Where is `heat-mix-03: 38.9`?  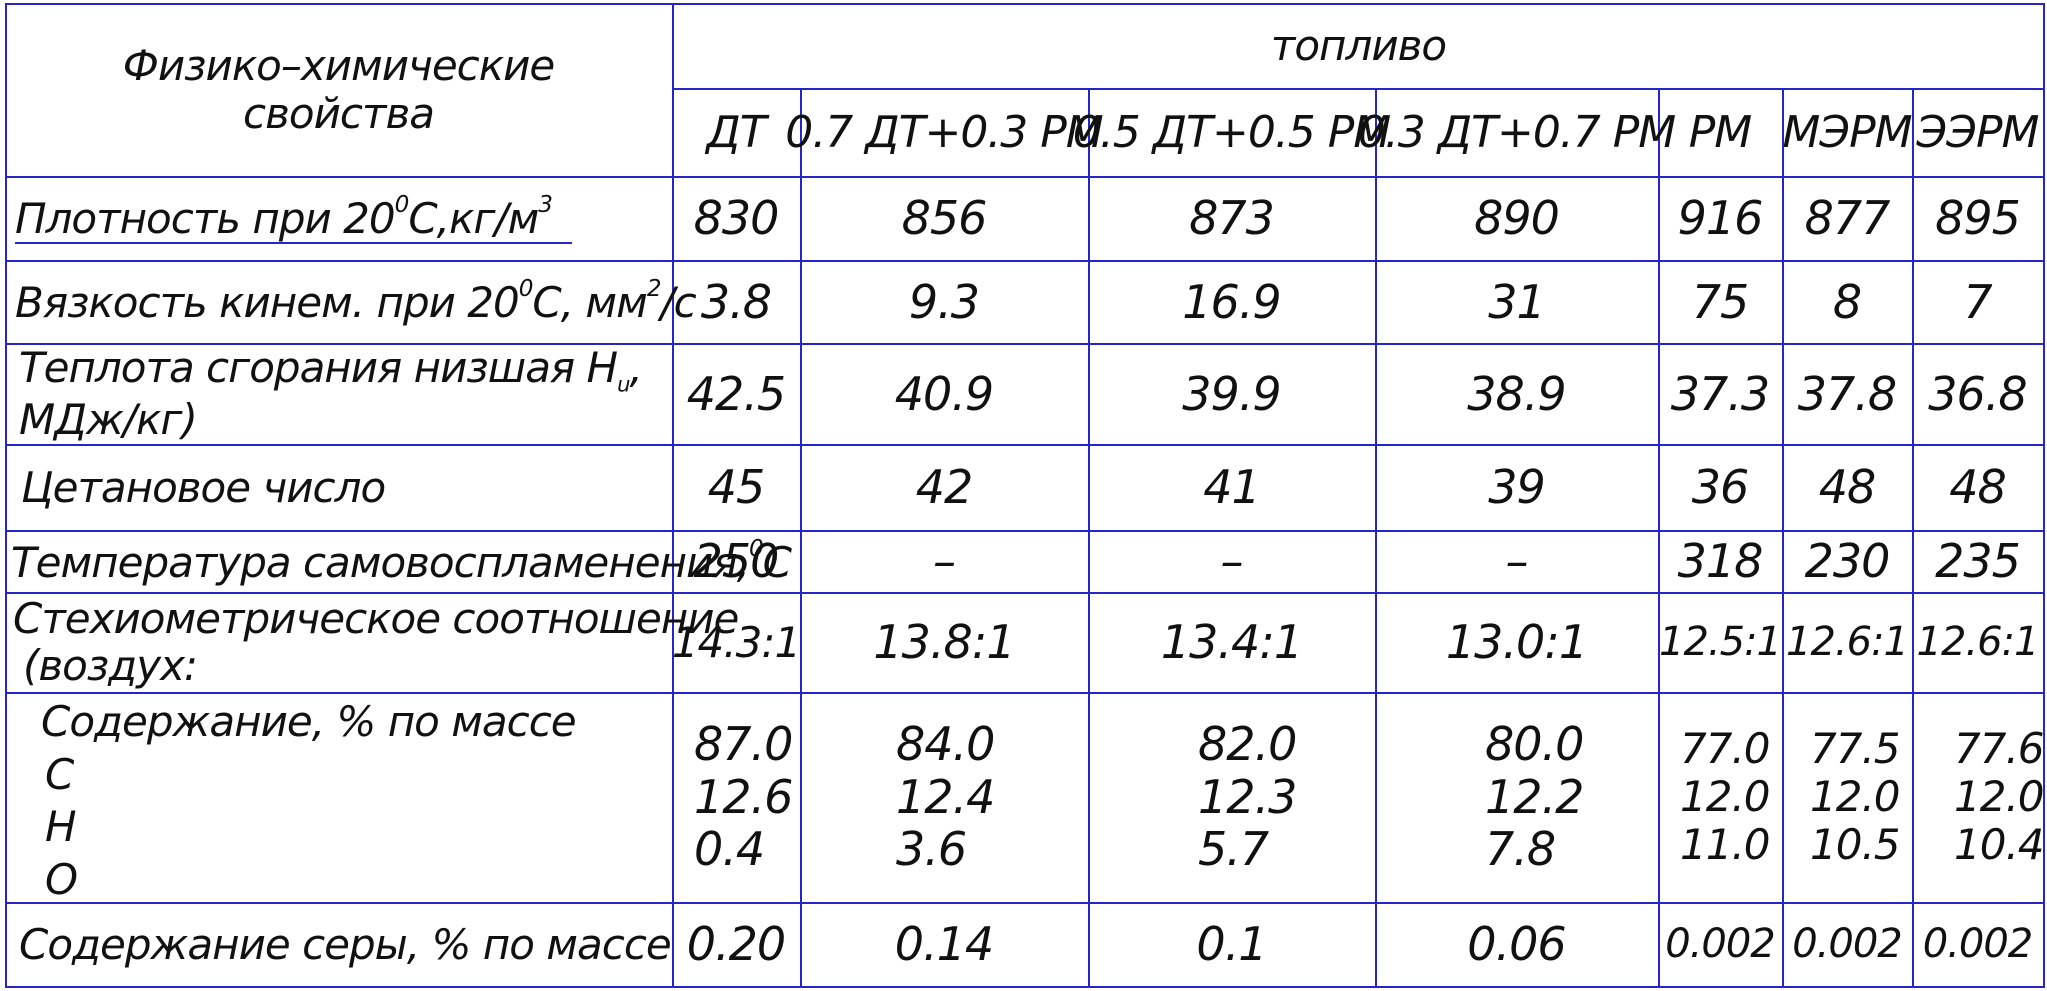 heat-mix-03: 38.9 is located at coordinates (1516, 393).